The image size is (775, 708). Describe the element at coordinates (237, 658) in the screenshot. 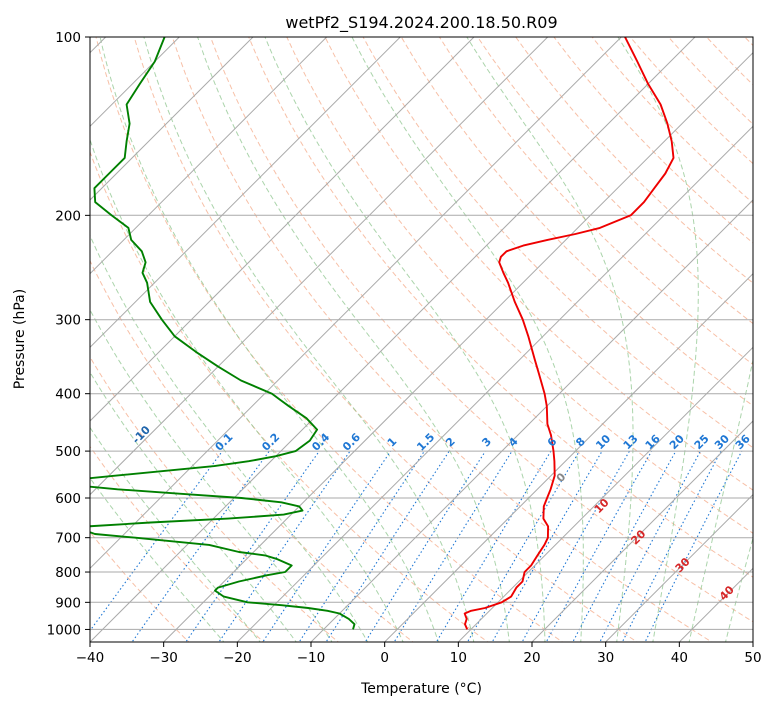

I see `x-tick-label: −20` at that location.